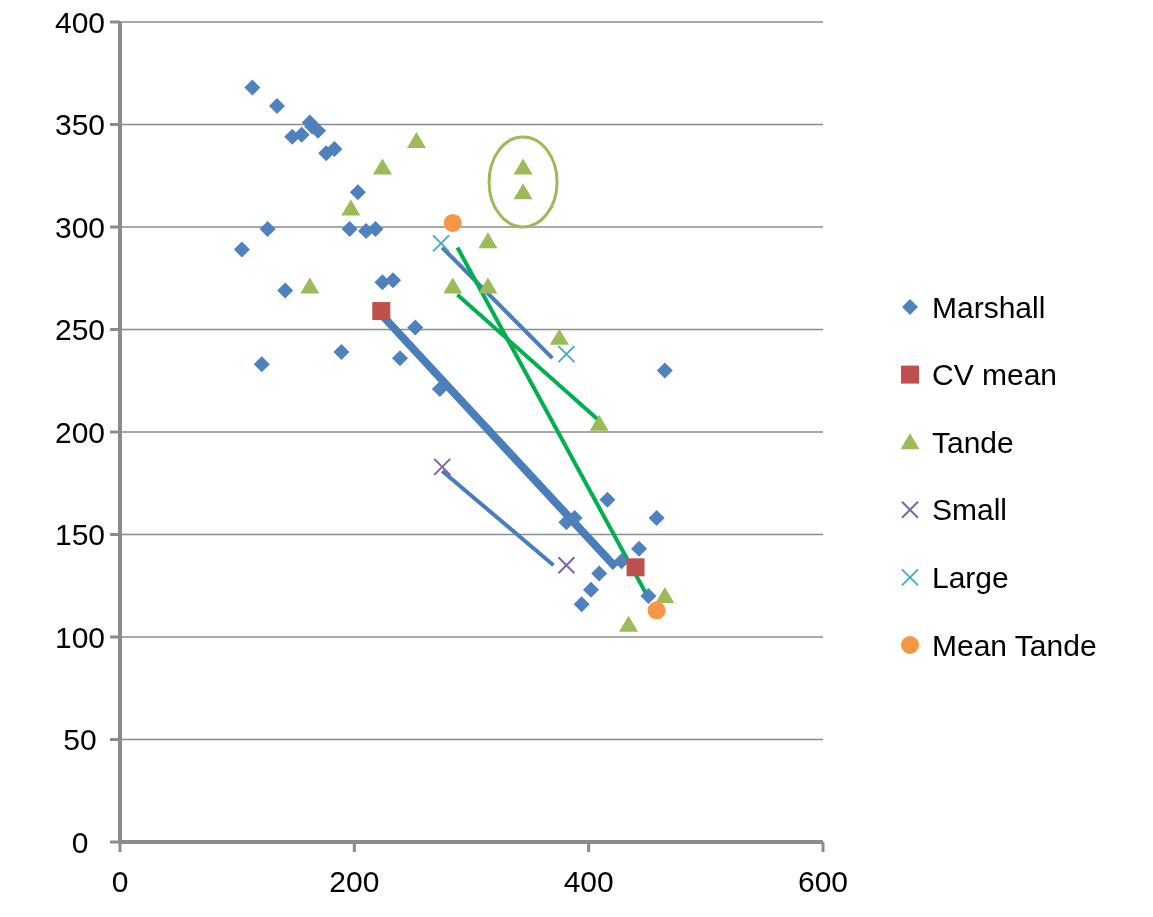 This screenshot has height=917, width=1153. I want to click on x-tick-label: 400, so click(588, 881).